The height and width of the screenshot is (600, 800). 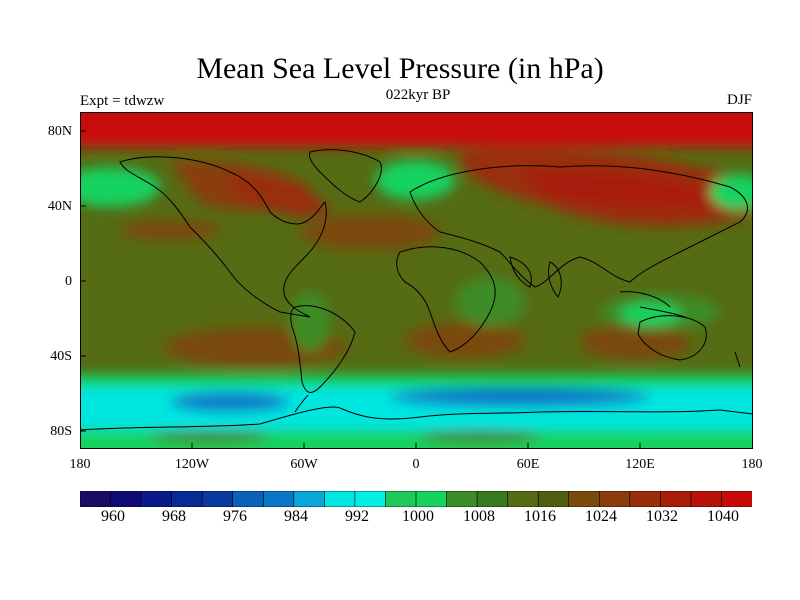 What do you see at coordinates (59, 131) in the screenshot?
I see `lat-tick-80n: 80N` at bounding box center [59, 131].